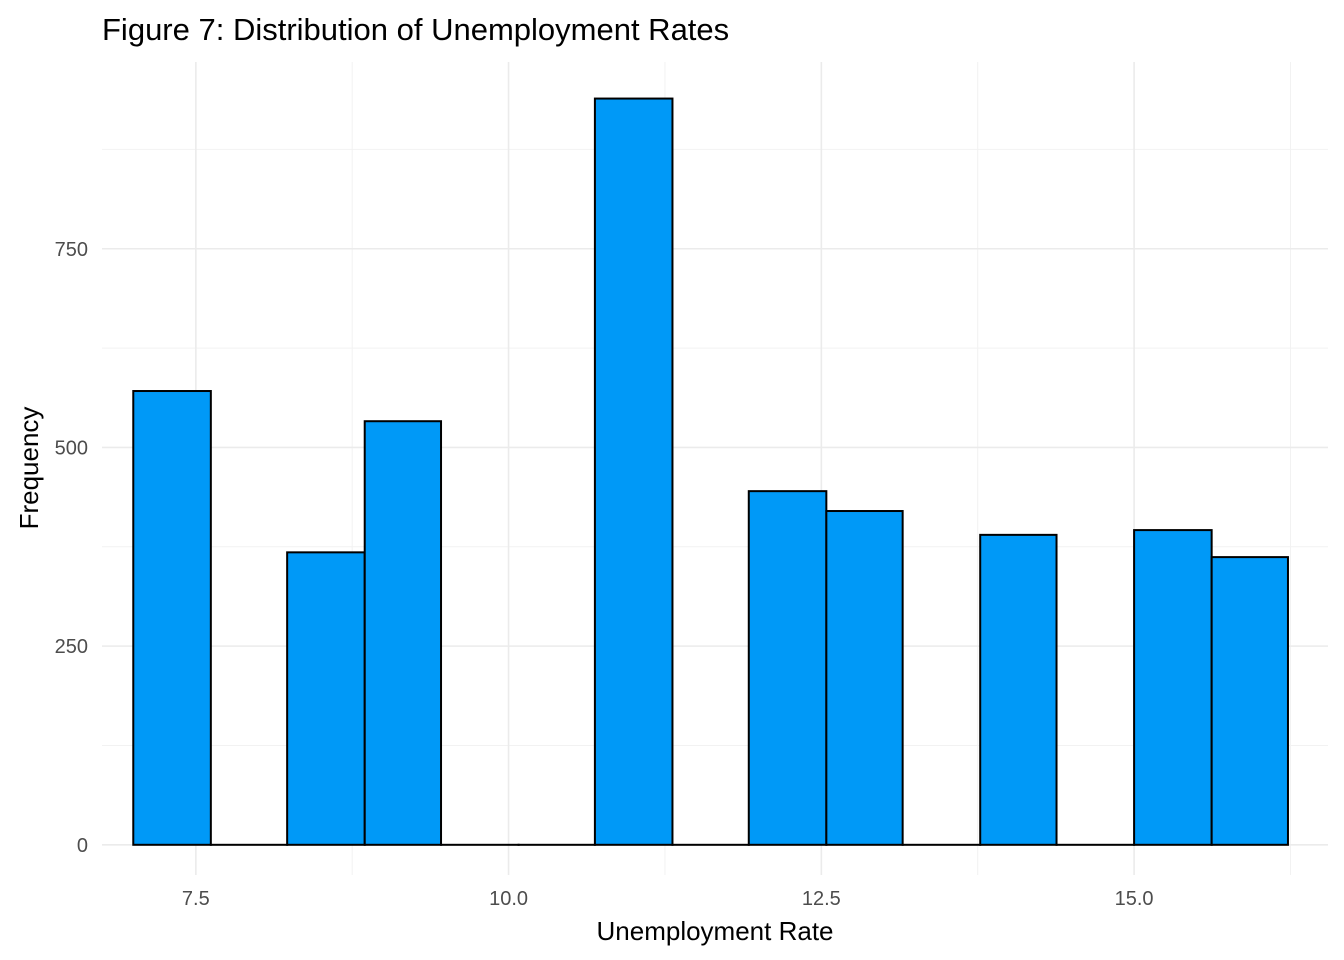  I want to click on y-tick-label: 250, so click(71, 647).